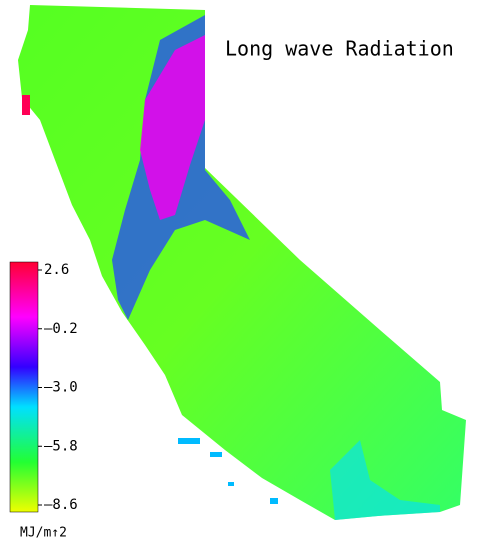  I want to click on coast-patch, so click(26, 105).